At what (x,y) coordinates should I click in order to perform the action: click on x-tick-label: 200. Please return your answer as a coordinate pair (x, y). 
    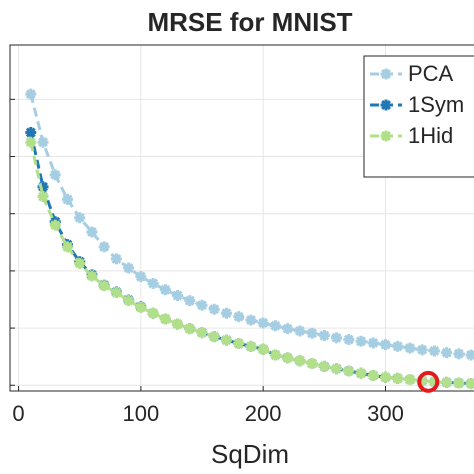
    Looking at the image, I should click on (263, 413).